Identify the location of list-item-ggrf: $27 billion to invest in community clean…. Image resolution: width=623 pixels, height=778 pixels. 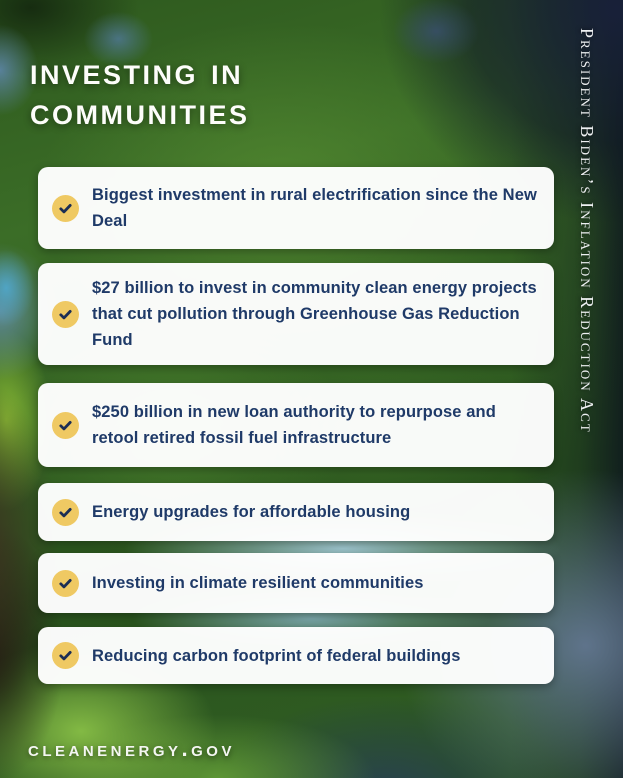
(296, 314).